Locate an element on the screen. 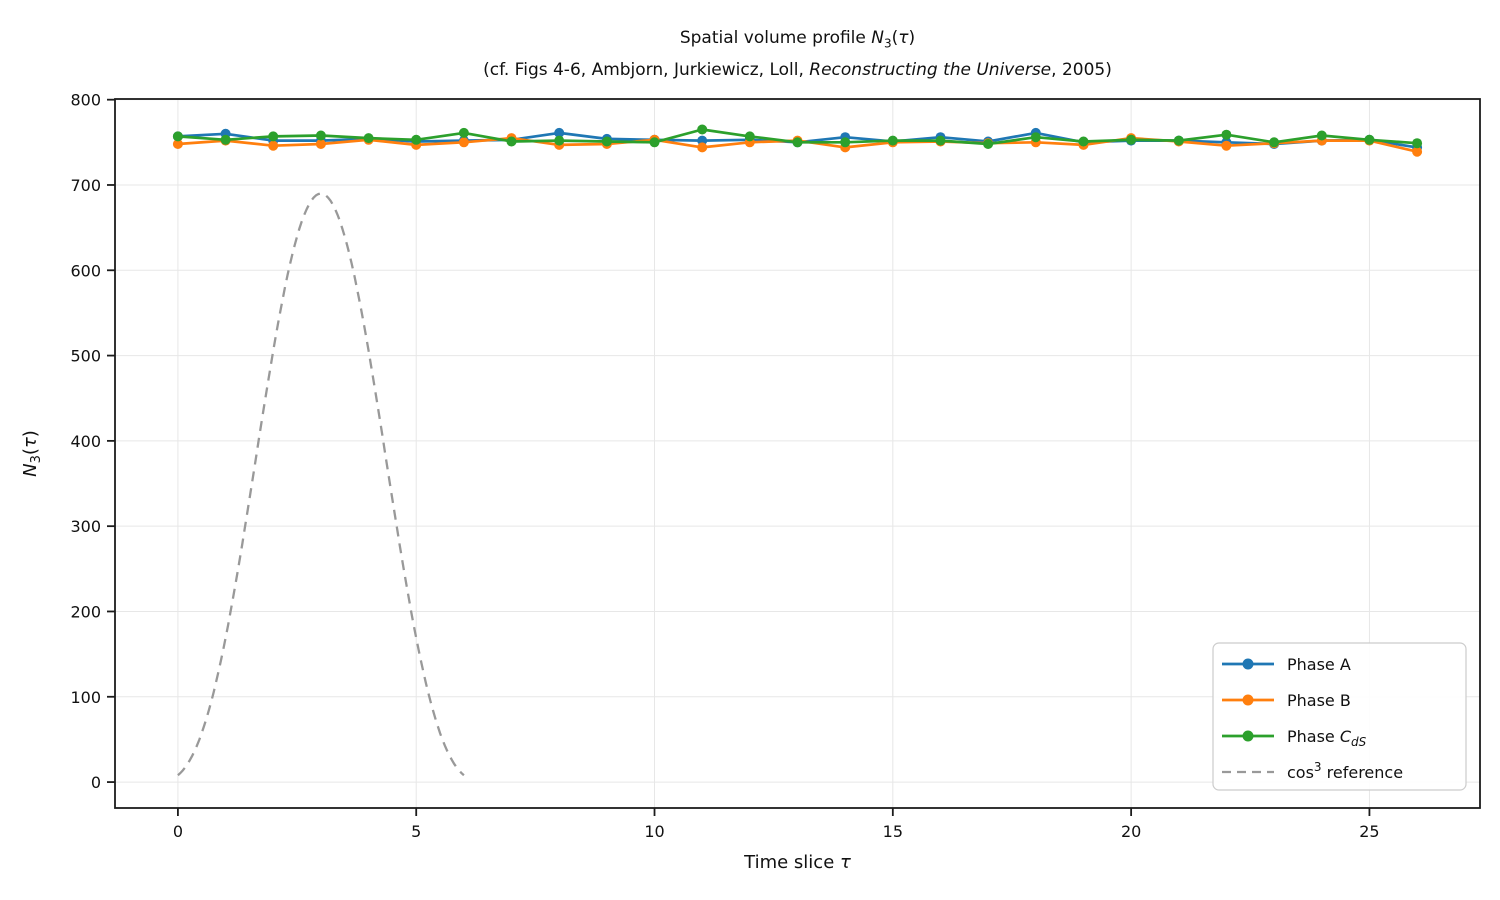  x-tick-label: 5 is located at coordinates (416, 831).